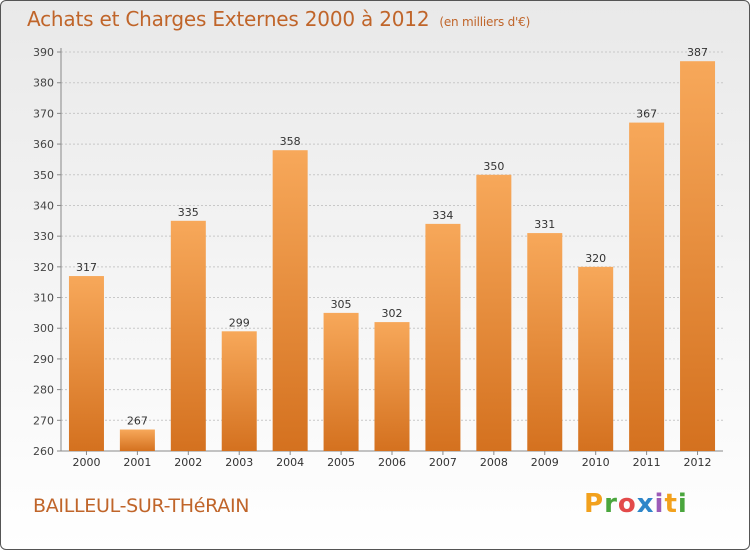 This screenshot has height=550, width=750. What do you see at coordinates (43, 83) in the screenshot?
I see `y-tick-label: 380` at bounding box center [43, 83].